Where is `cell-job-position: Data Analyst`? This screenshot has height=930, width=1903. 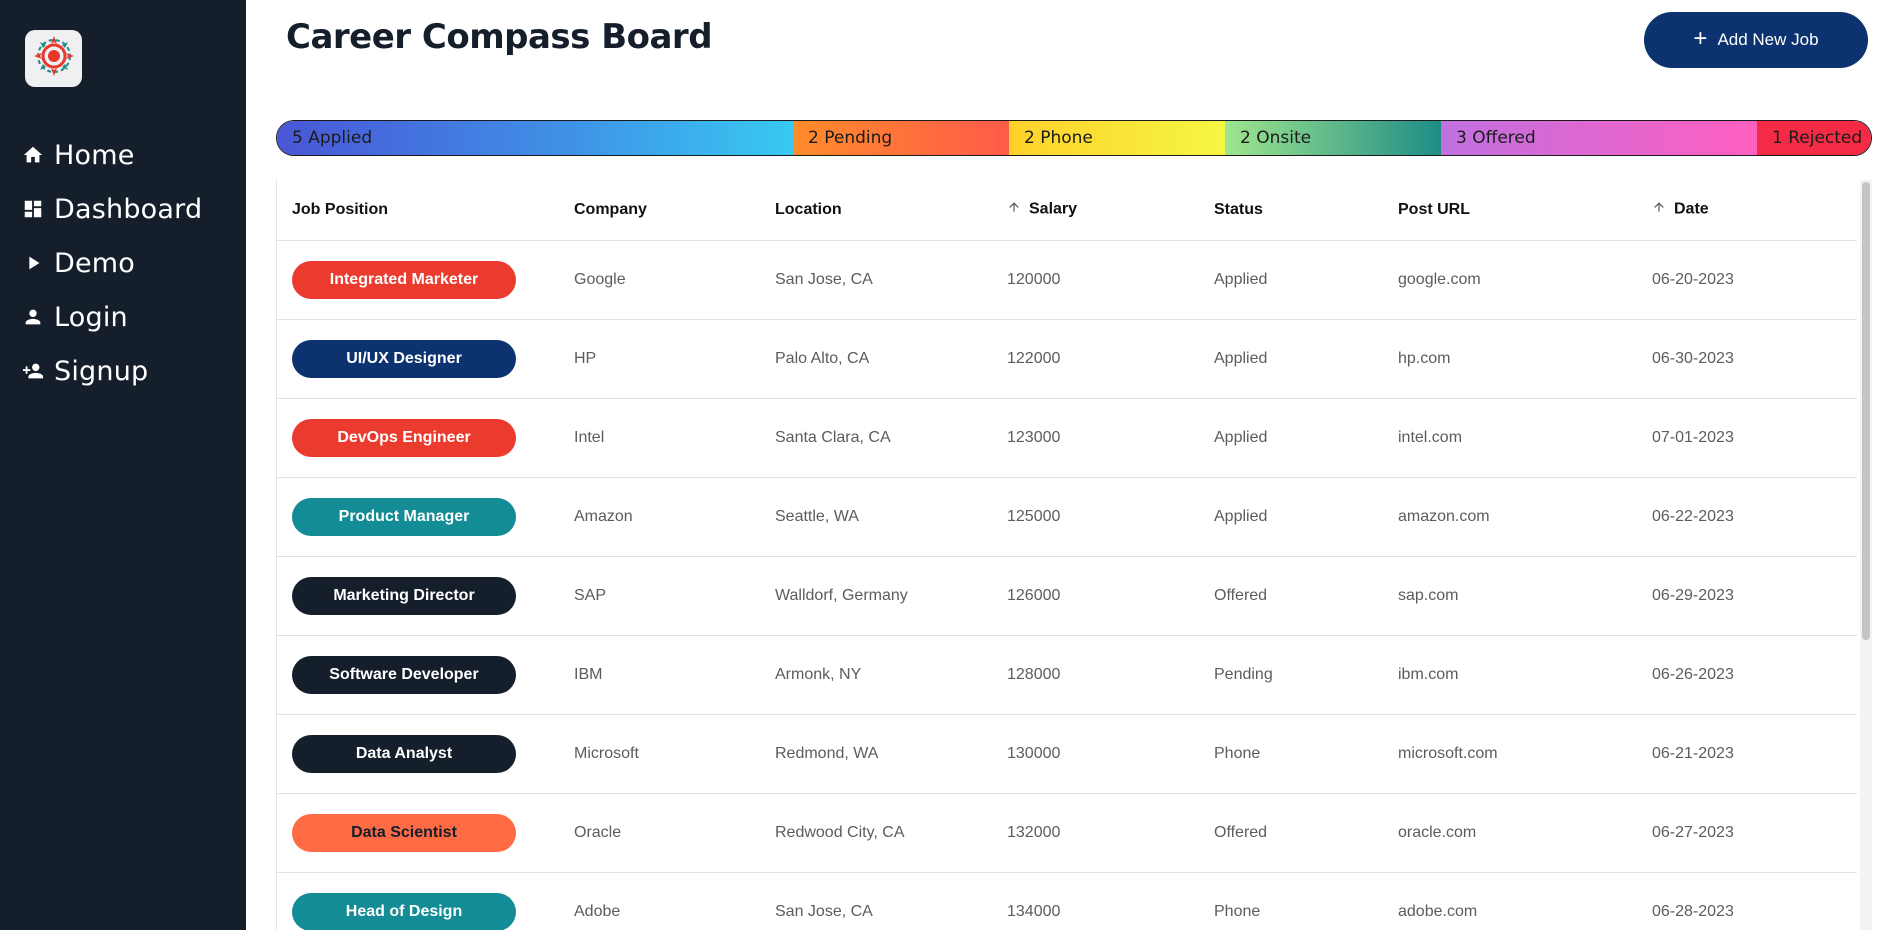
cell-job-position: Data Analyst is located at coordinates (418, 754).